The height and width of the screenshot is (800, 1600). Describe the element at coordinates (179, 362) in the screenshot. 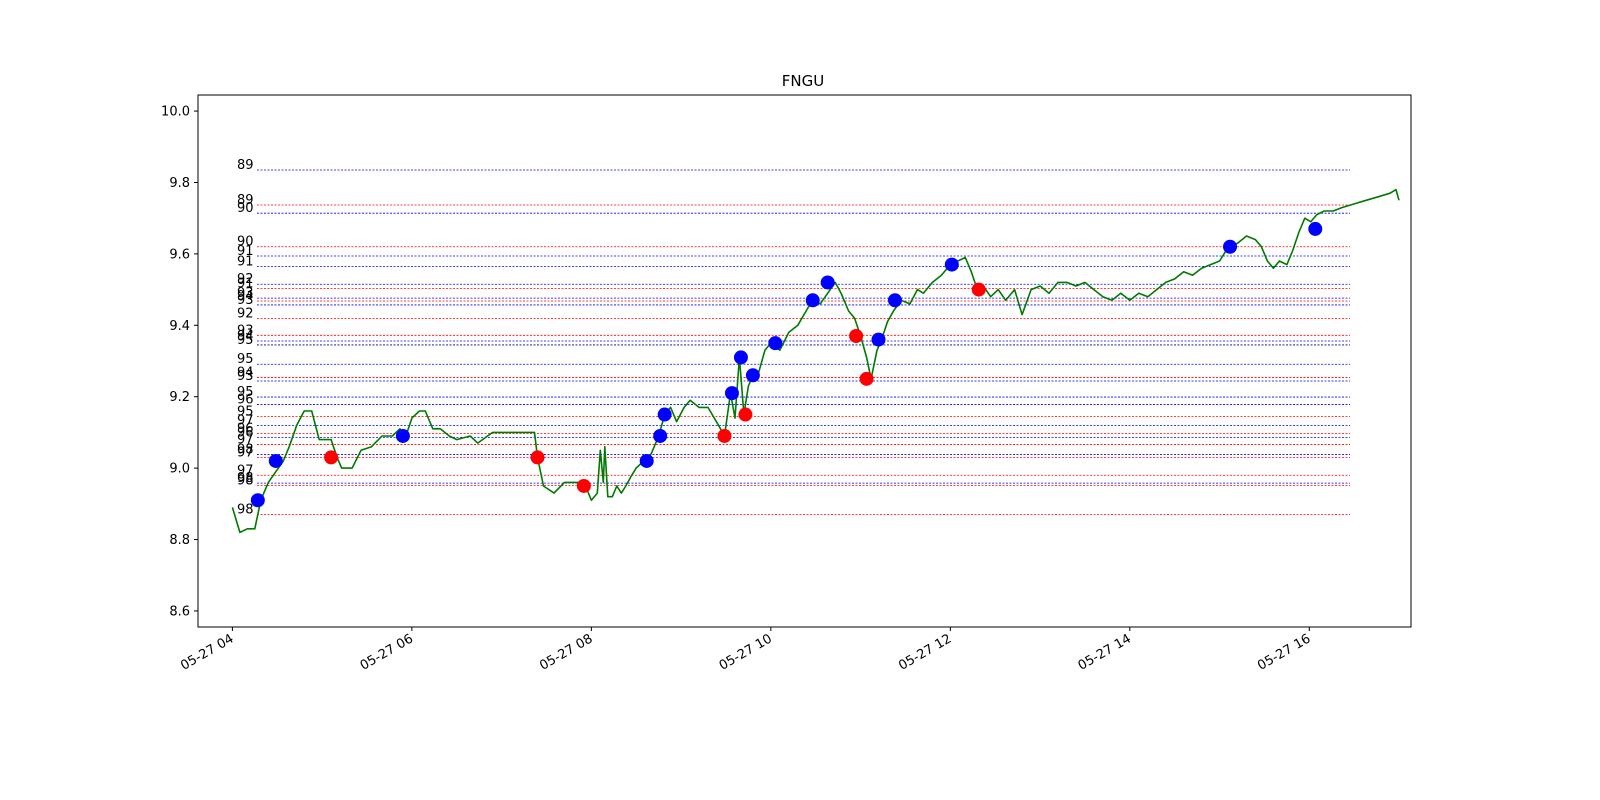

I see `y-axis: 8.6 8.8 9.0 9.2 9.4 9.6 9.8 10.0` at that location.